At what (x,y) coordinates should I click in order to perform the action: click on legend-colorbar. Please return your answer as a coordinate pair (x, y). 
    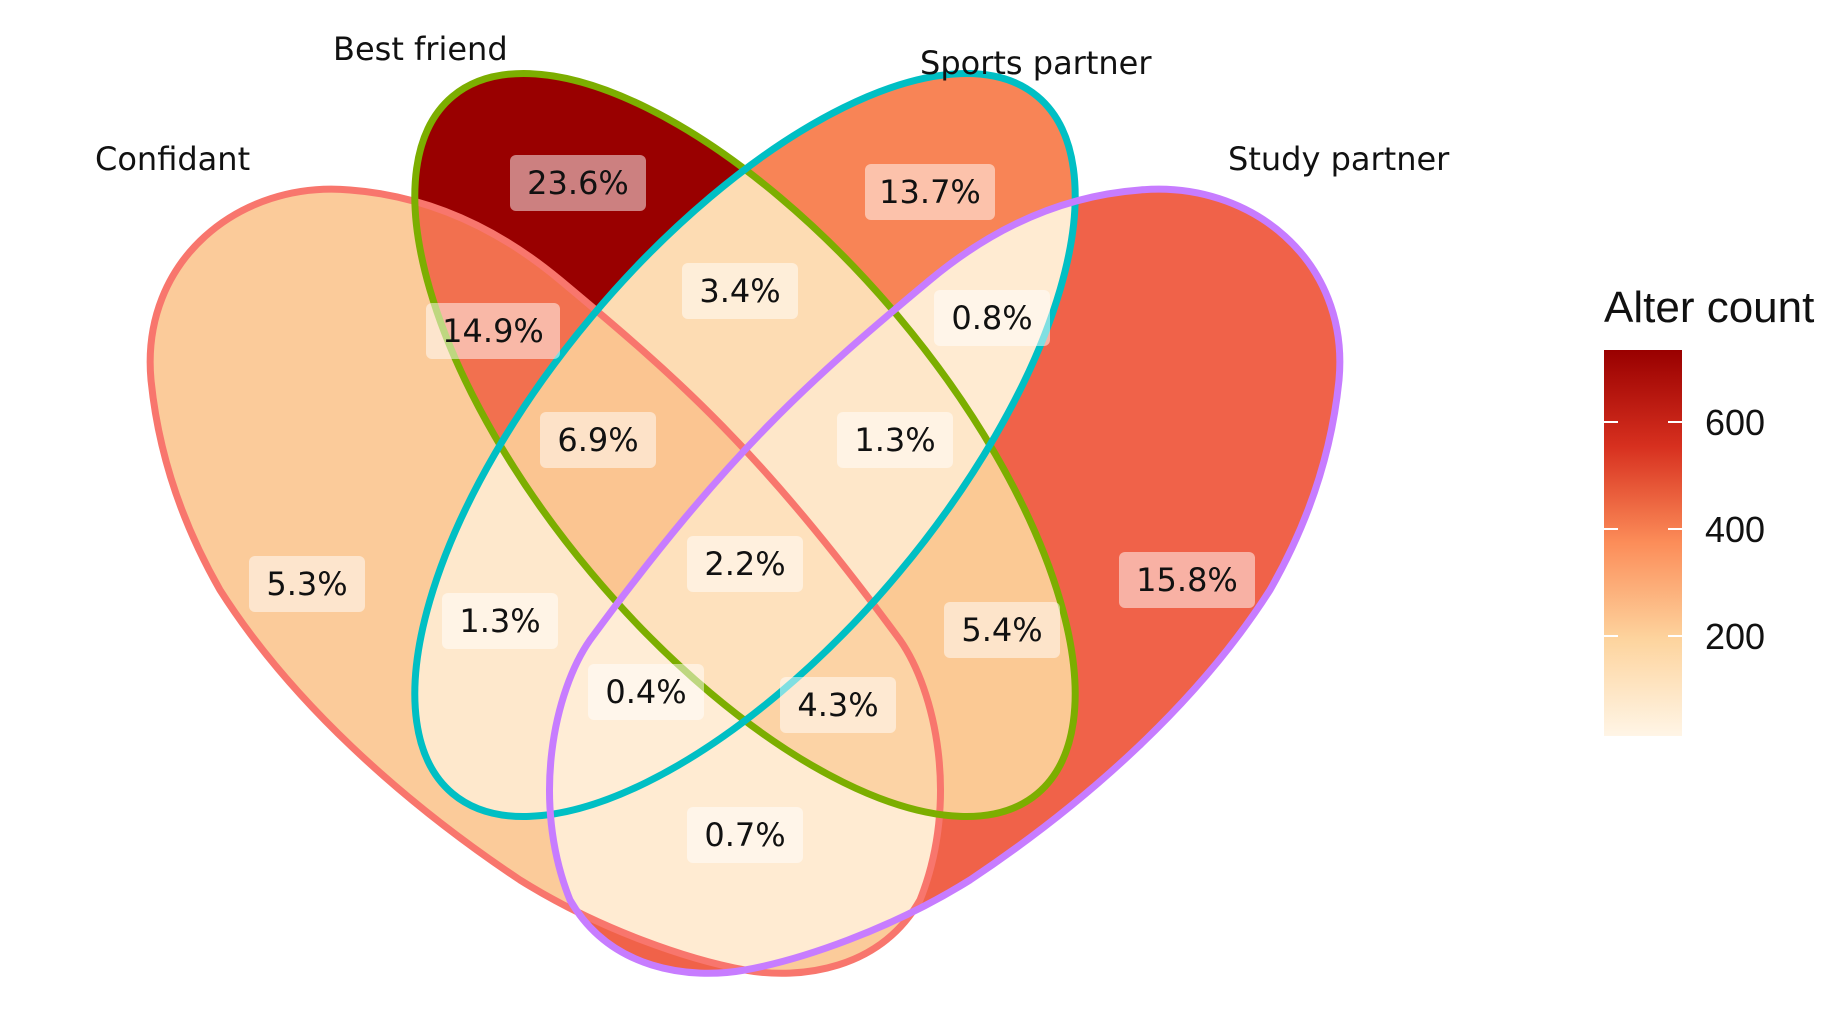
    Looking at the image, I should click on (1643, 543).